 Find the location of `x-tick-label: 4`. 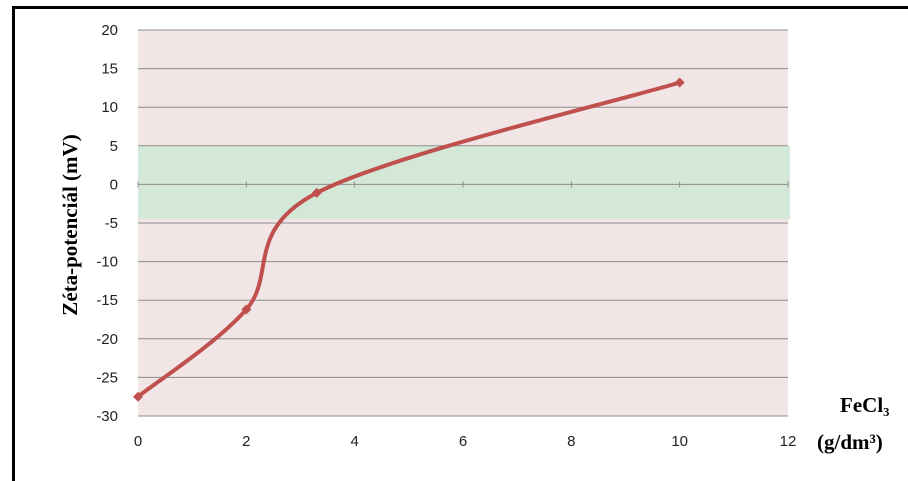

x-tick-label: 4 is located at coordinates (354, 441).